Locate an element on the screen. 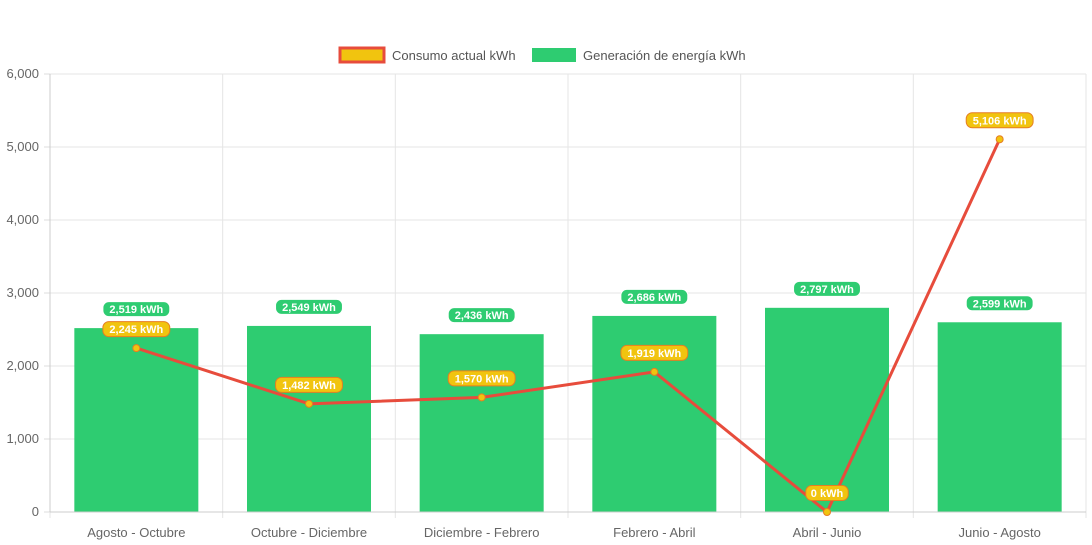  x-tick-label: Diciembre - Febrero is located at coordinates (482, 532).